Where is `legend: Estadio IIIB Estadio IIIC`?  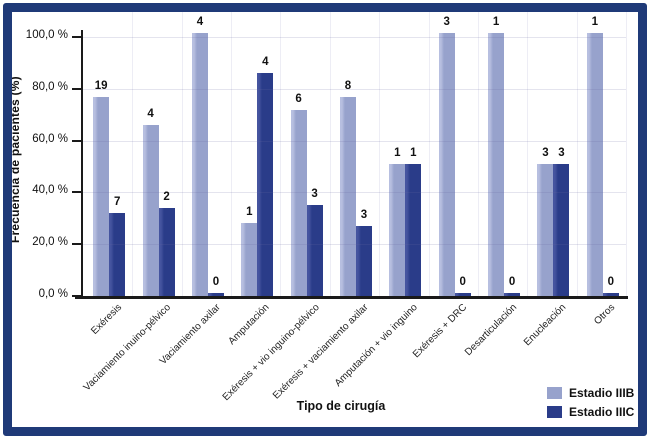 legend: Estadio IIIB Estadio IIIC is located at coordinates (590, 405).